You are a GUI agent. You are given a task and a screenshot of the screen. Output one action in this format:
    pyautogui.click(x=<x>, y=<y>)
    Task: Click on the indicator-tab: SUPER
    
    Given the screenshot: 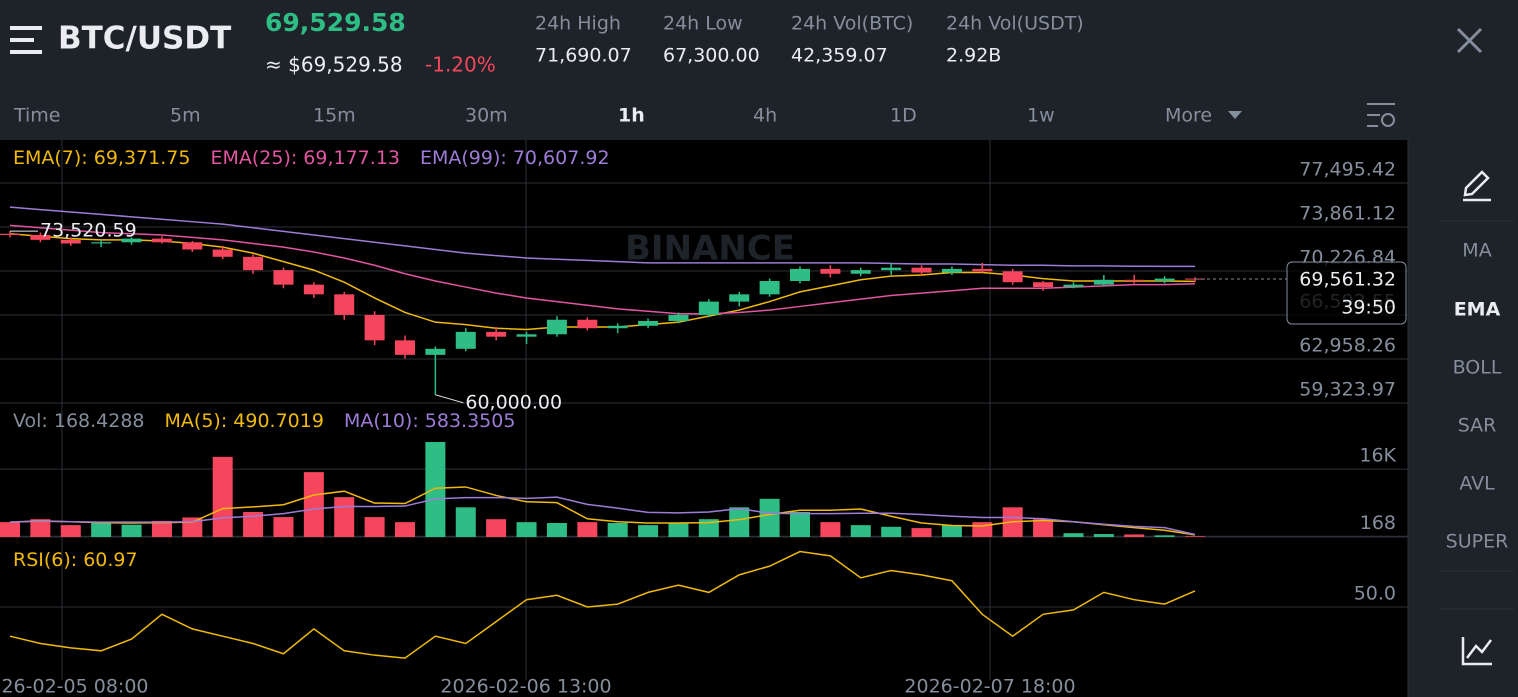 What is the action you would take?
    pyautogui.click(x=1477, y=542)
    